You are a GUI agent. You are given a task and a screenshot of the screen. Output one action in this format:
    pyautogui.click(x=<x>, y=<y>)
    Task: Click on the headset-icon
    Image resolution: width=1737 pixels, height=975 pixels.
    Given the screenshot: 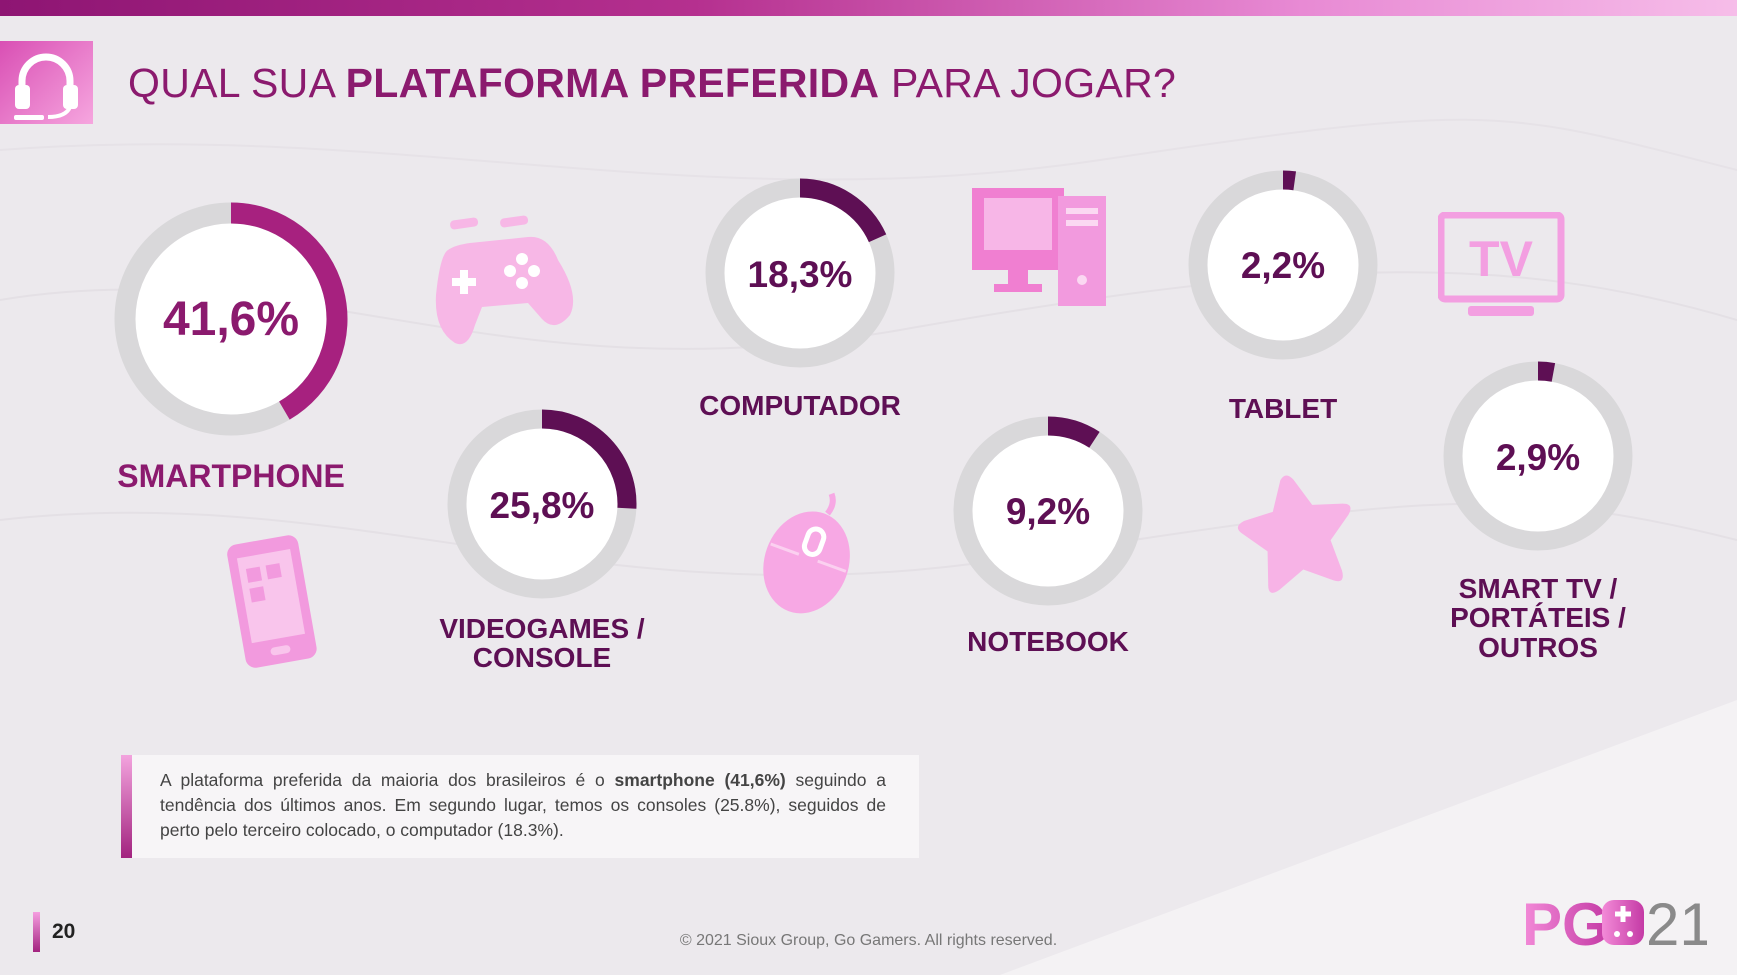 What is the action you would take?
    pyautogui.click(x=46, y=82)
    